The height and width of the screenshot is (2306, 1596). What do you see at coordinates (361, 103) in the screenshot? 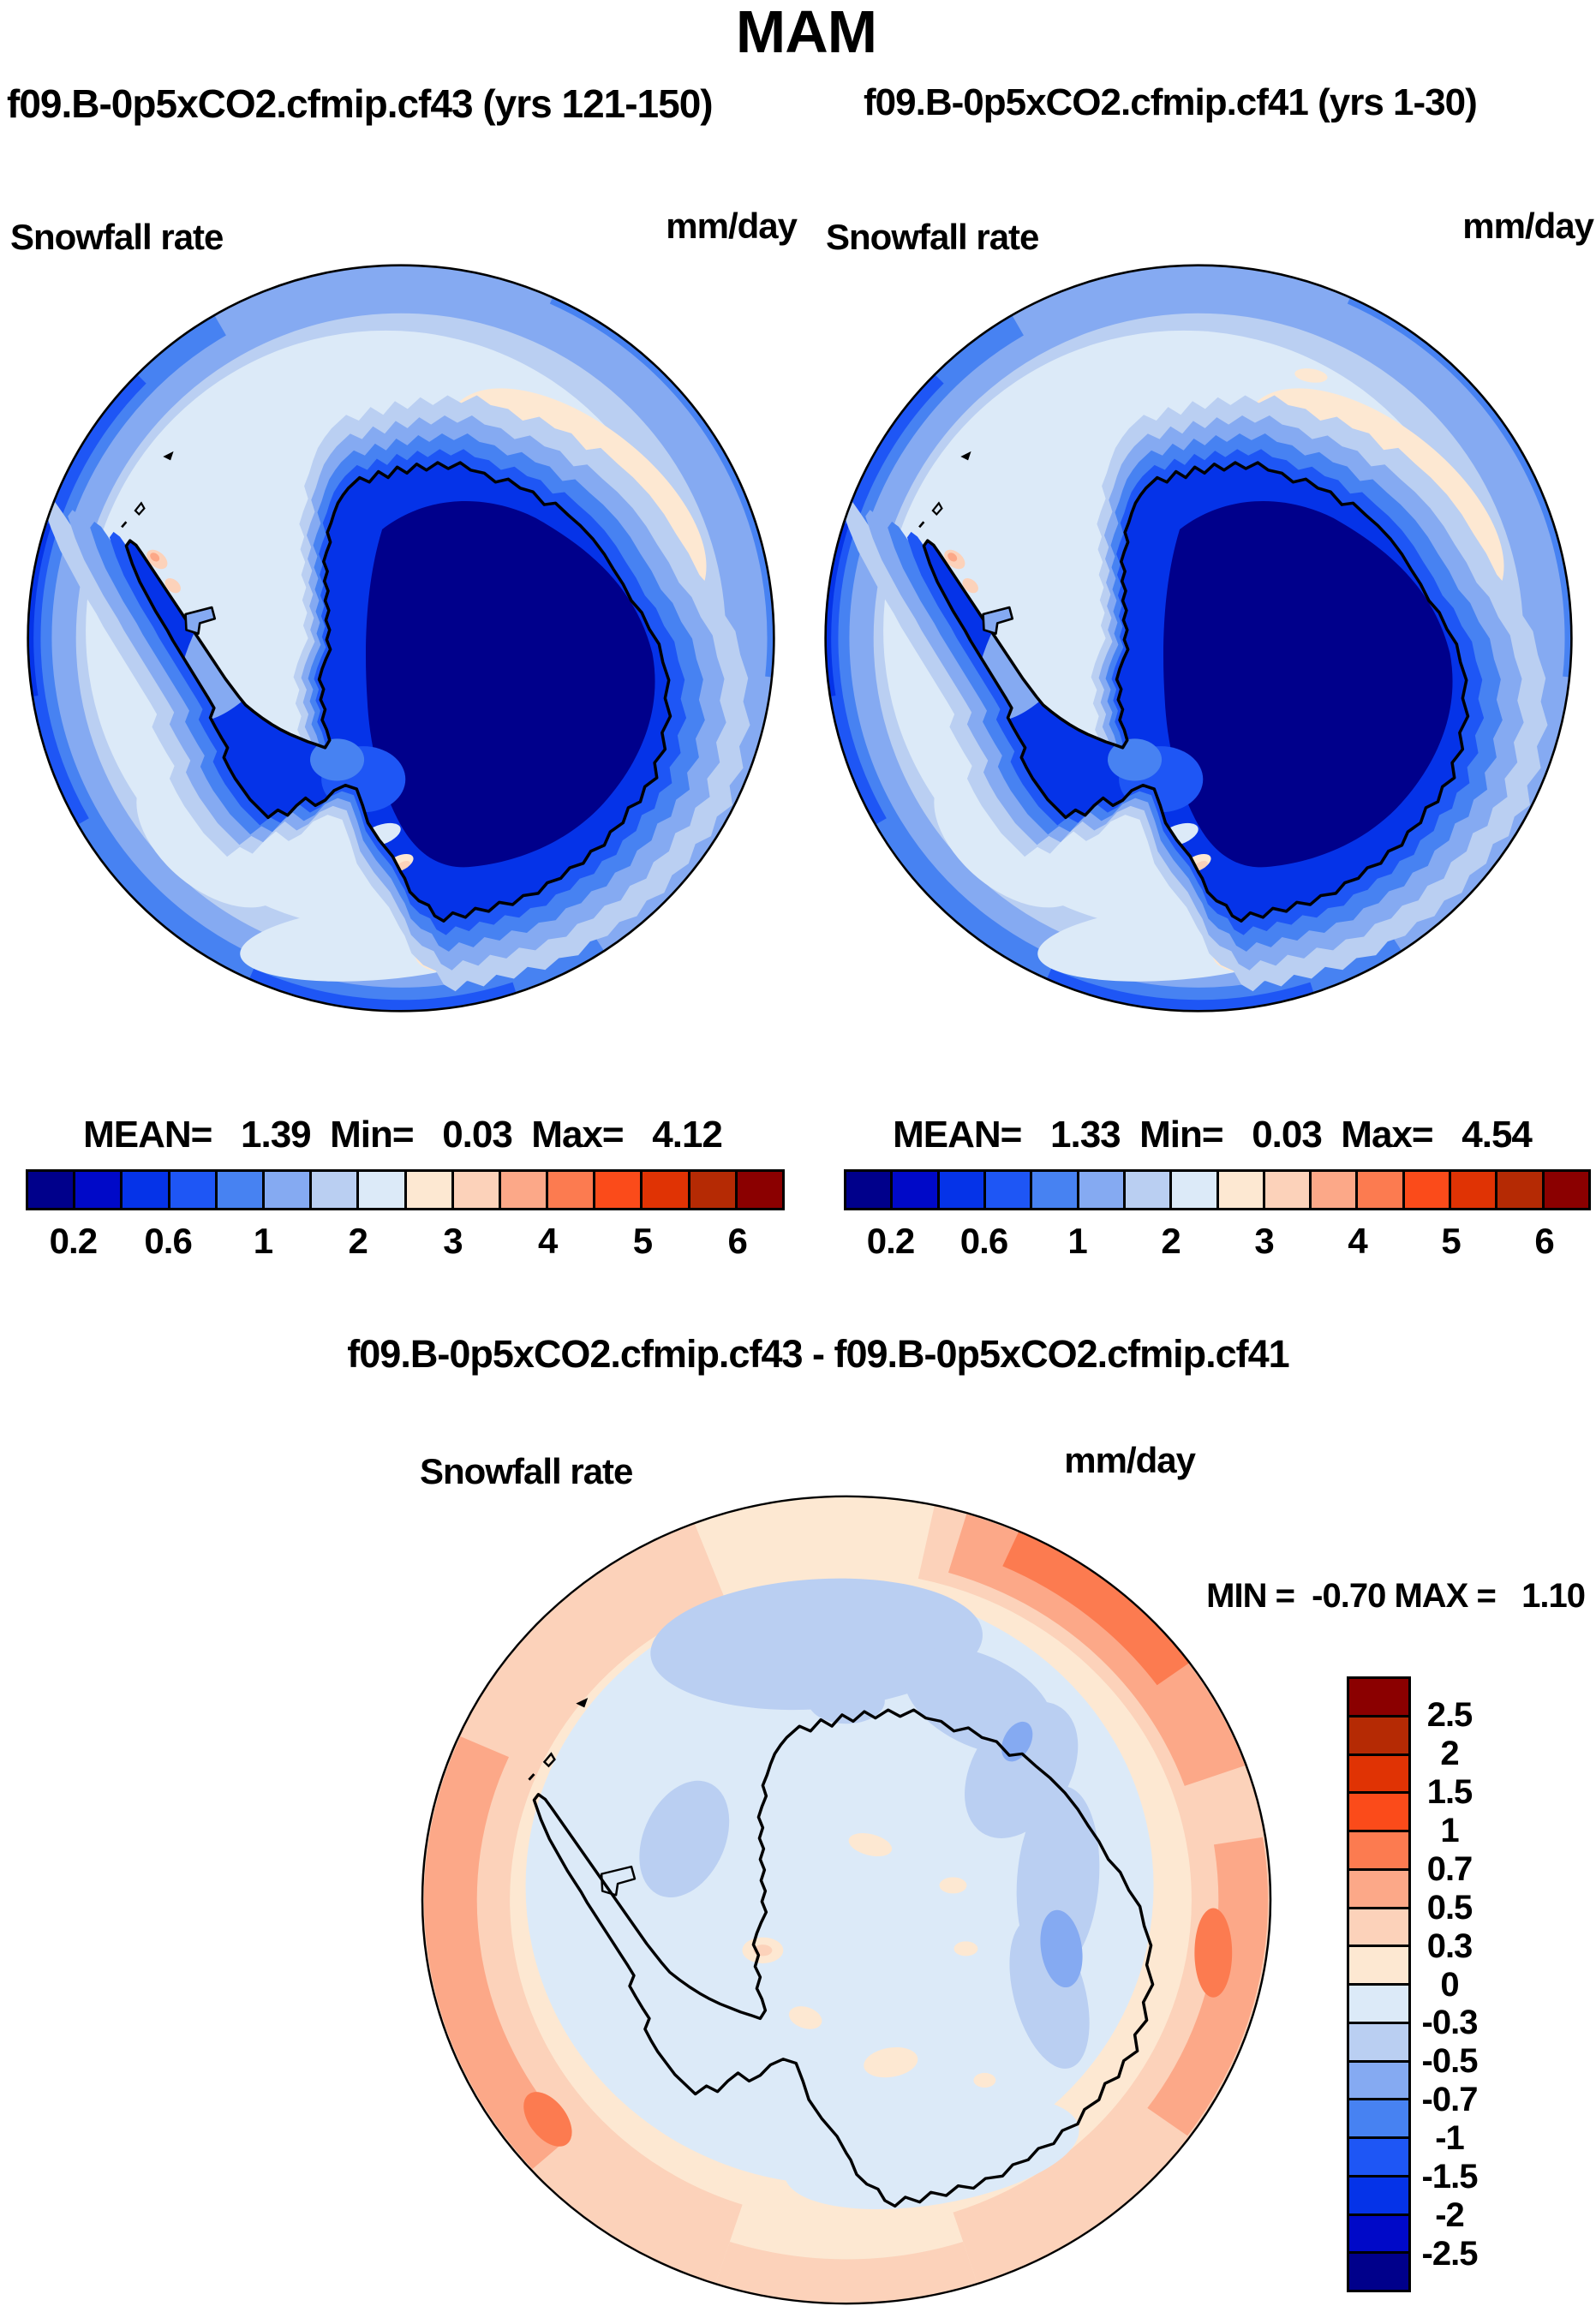
I see `subtitle-left: f09.B-0p5xCO2.cfmip.cf43 (yrs 121-150)` at bounding box center [361, 103].